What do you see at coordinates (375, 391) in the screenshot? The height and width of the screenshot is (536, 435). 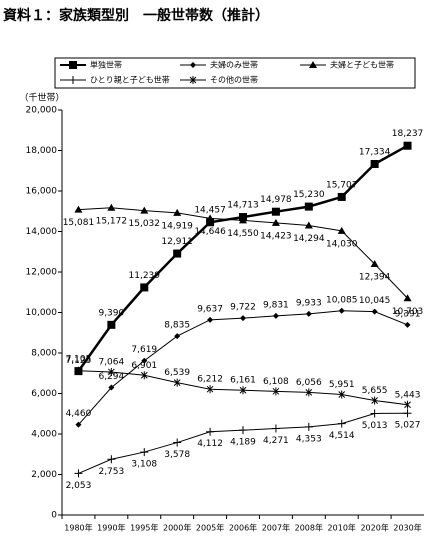 I see `data-label: 5,655` at bounding box center [375, 391].